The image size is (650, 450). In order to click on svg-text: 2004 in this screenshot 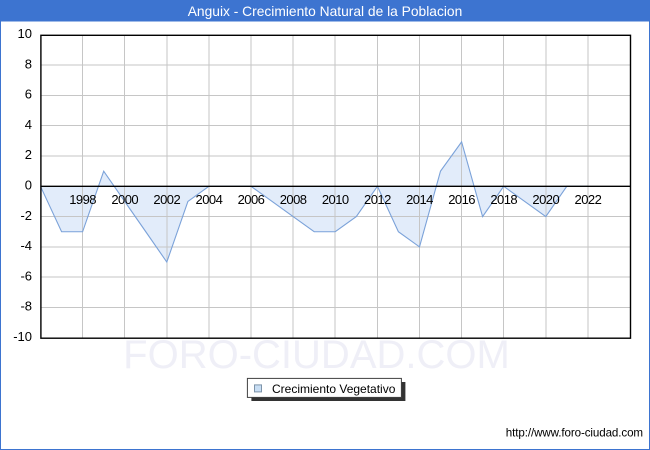, I will do `click(209, 199)`.